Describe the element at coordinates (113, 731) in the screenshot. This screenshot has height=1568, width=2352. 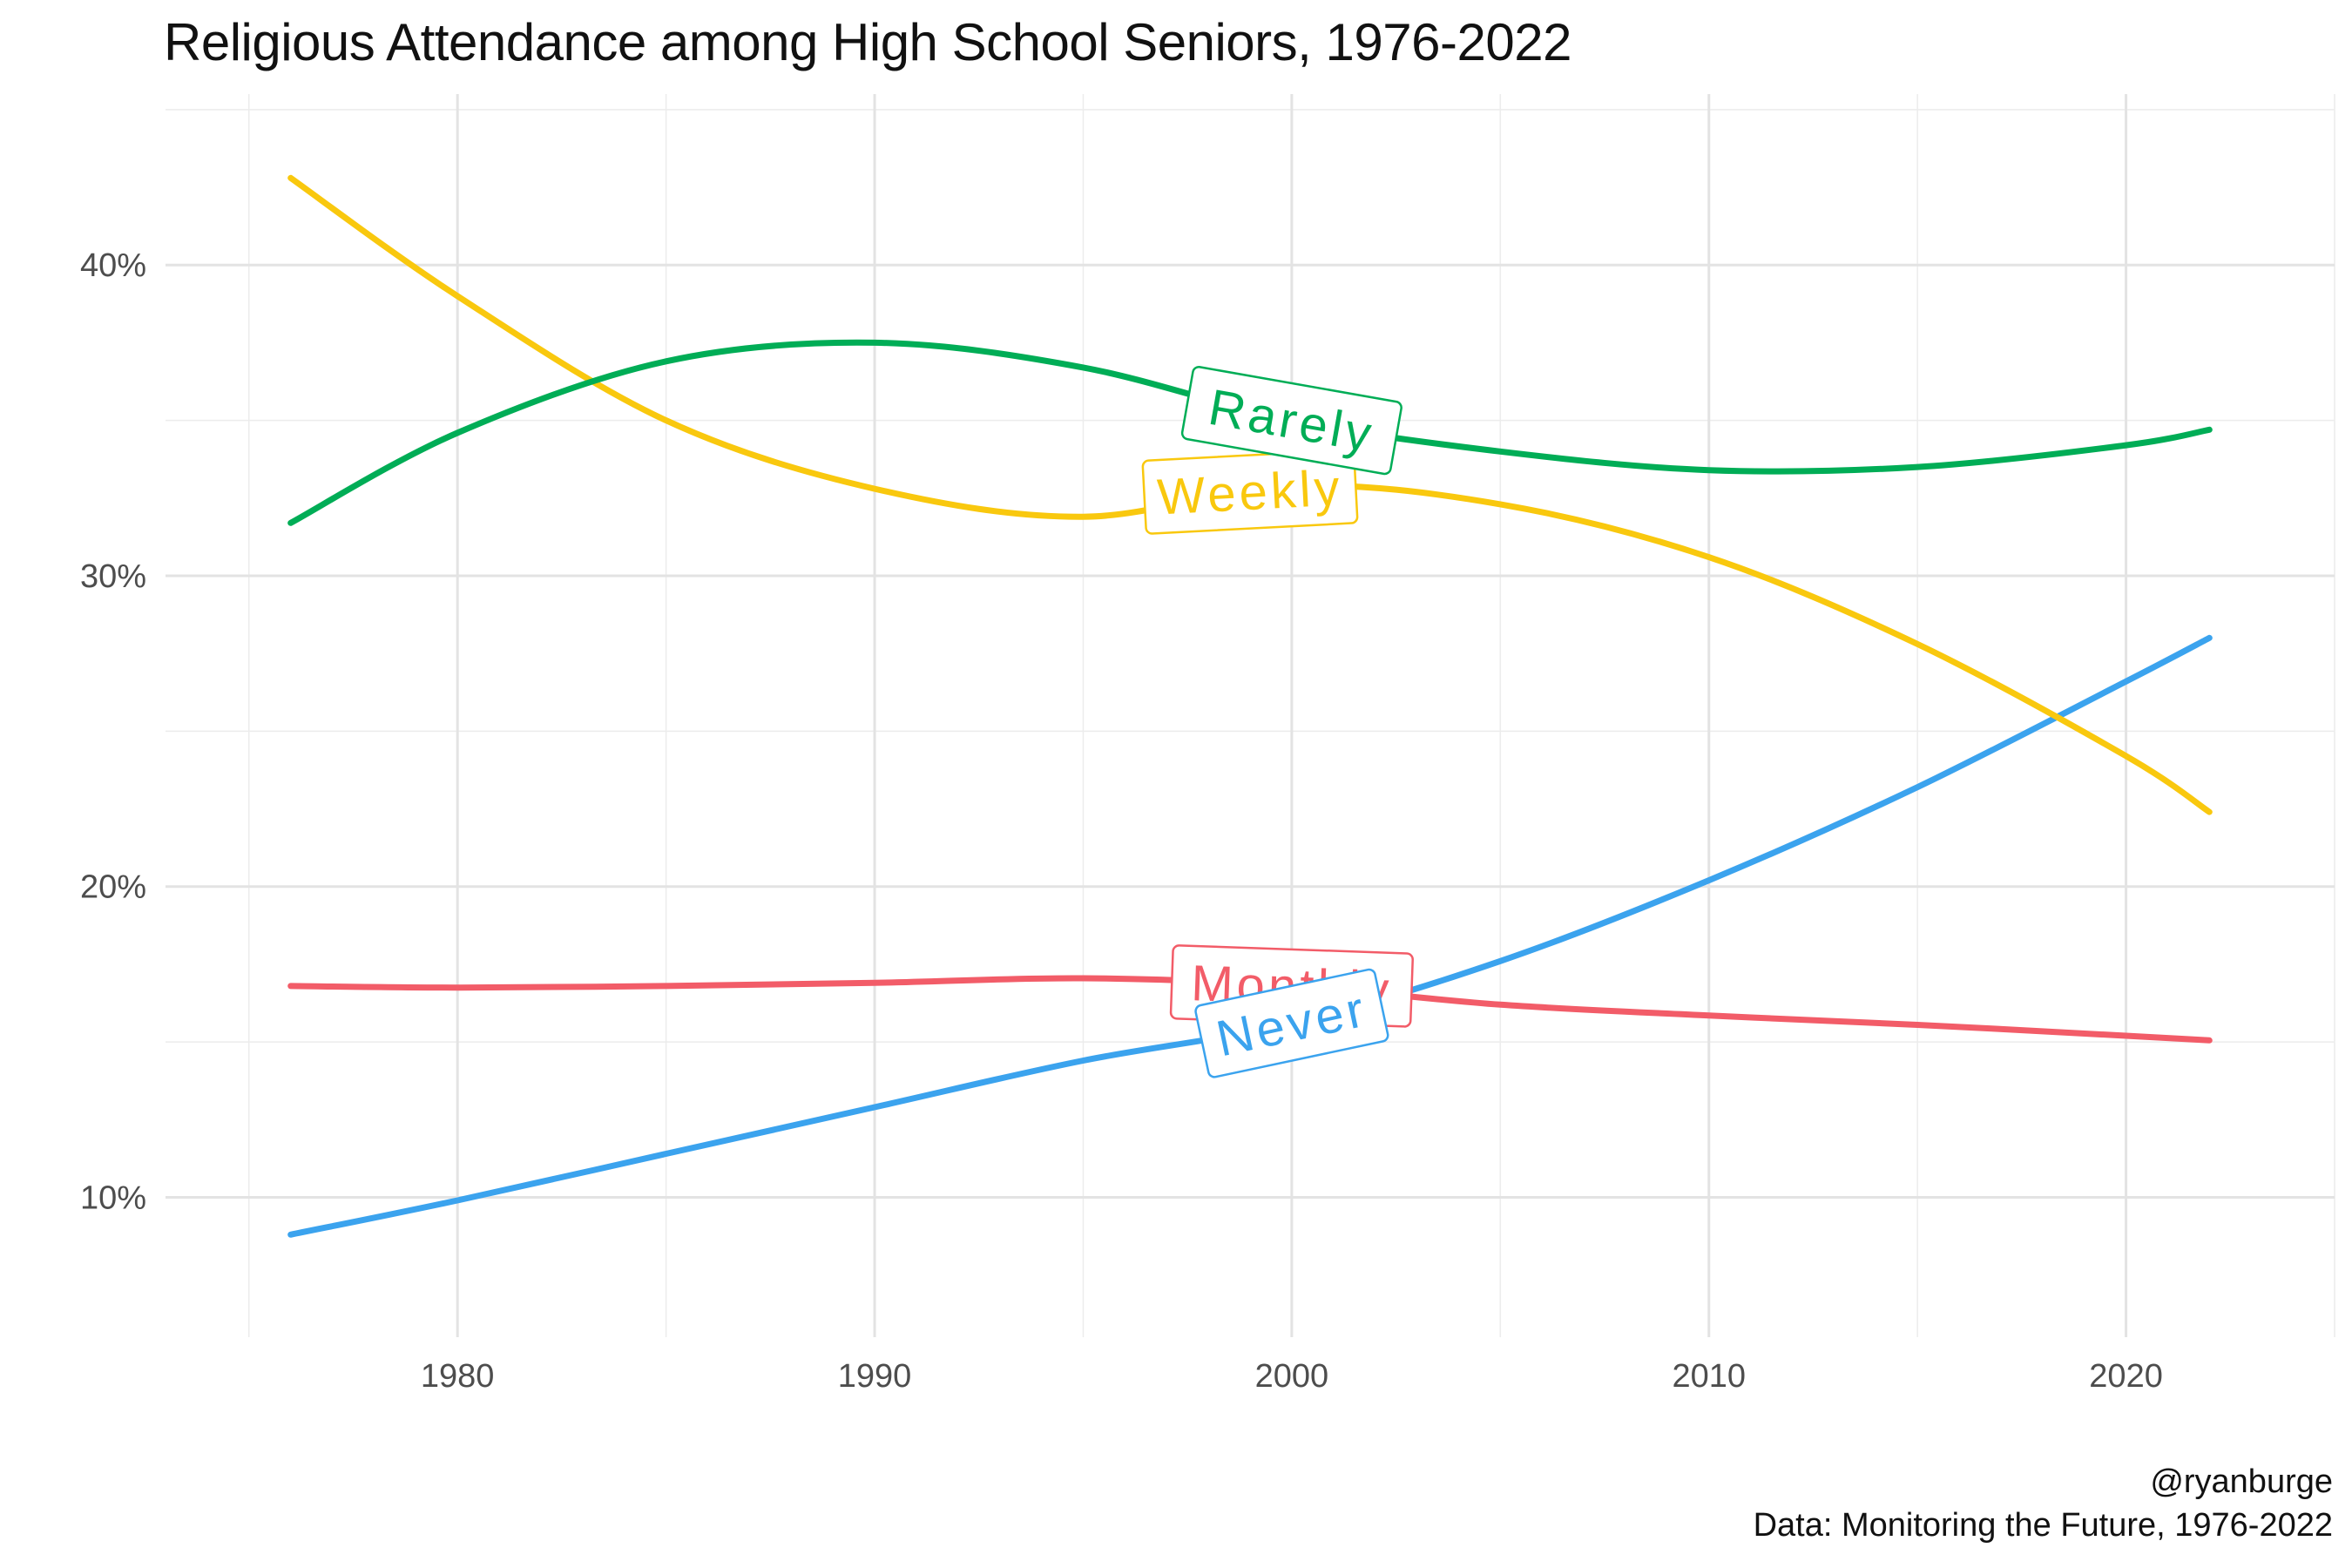
I see `y-axis-tick-labels: 10% 20% 30% 40%` at that location.